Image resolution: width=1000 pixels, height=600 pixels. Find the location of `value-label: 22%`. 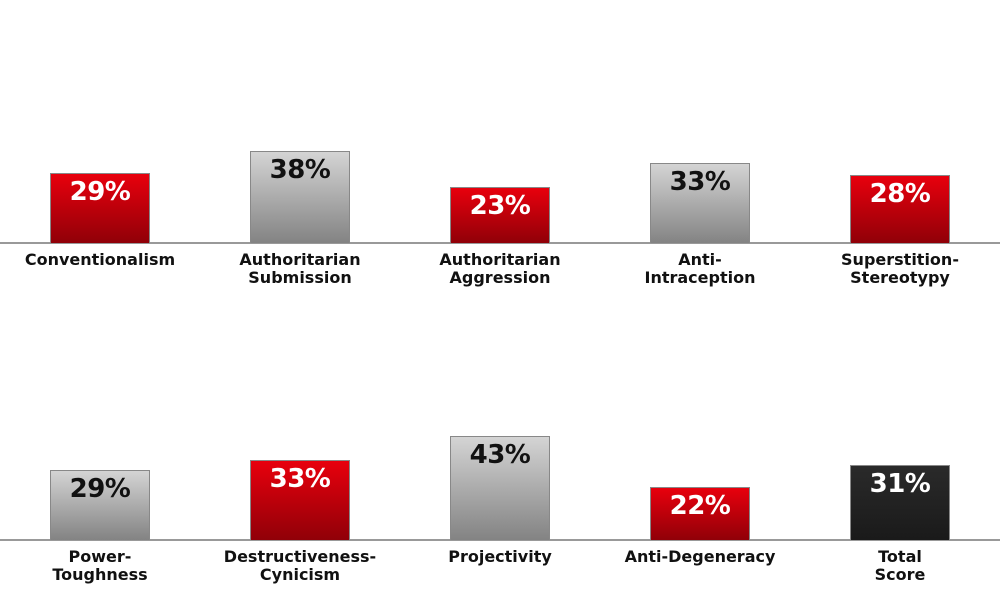

value-label: 22% is located at coordinates (700, 505).